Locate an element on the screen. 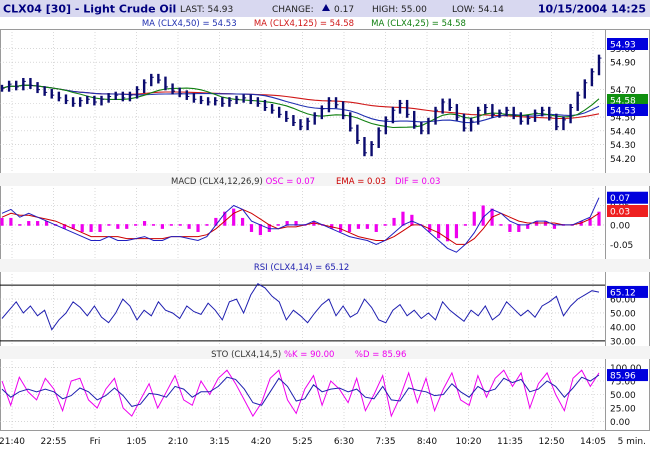 The width and height of the screenshot is (650, 454). y-tick-label: 60.00 is located at coordinates (623, 301).